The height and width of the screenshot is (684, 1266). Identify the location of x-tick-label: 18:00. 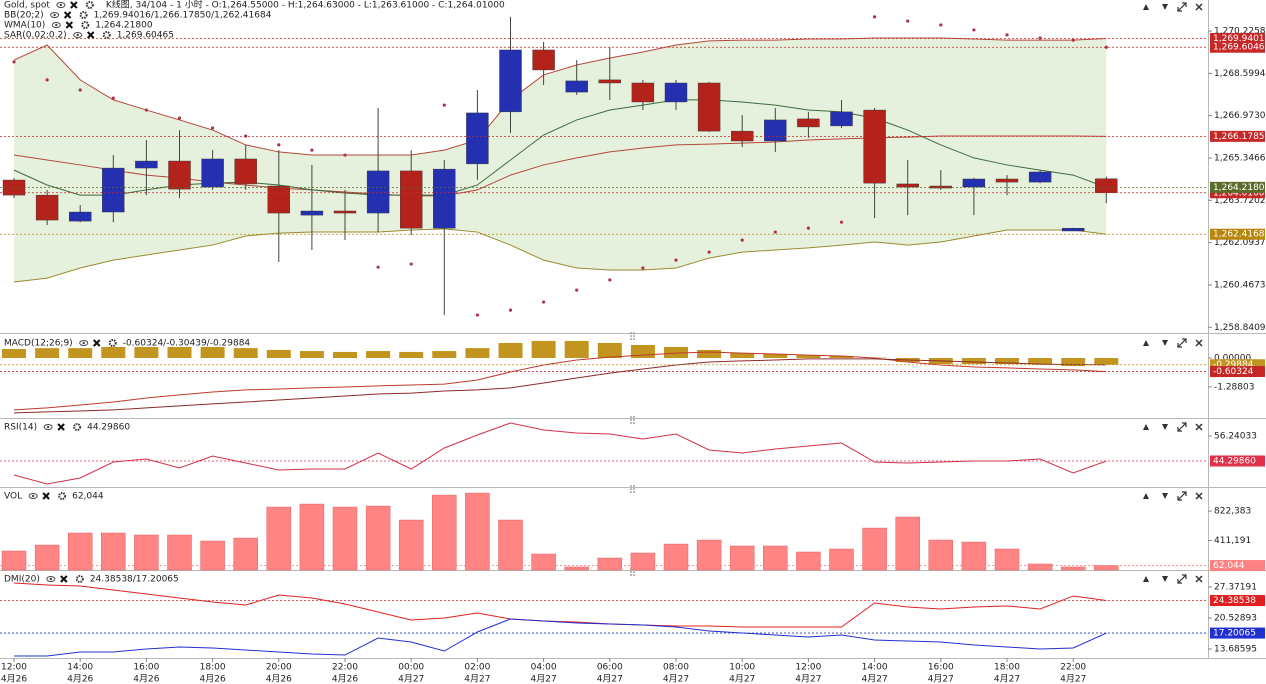
(1007, 668).